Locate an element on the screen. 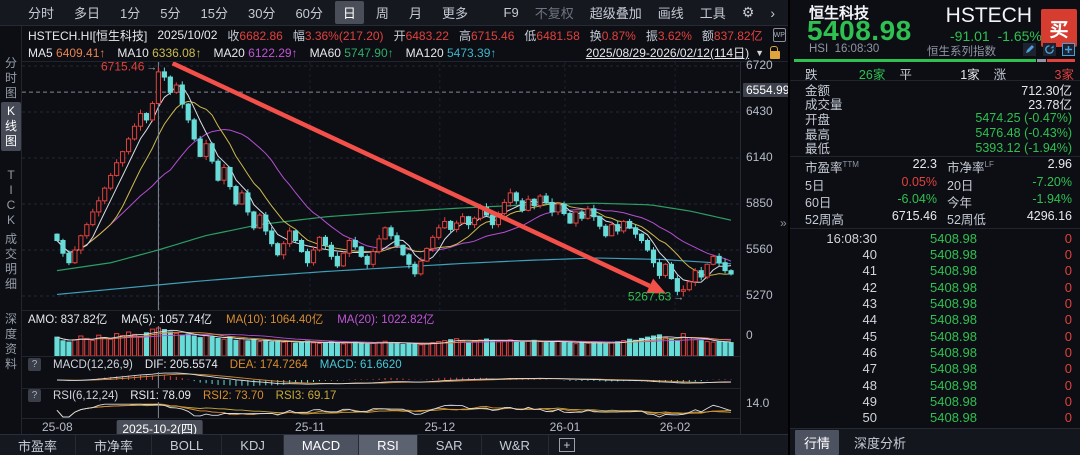 Image resolution: width=1080 pixels, height=455 pixels. quote-row-最低: 最低 5393.12 (-1.94%) is located at coordinates (938, 148).